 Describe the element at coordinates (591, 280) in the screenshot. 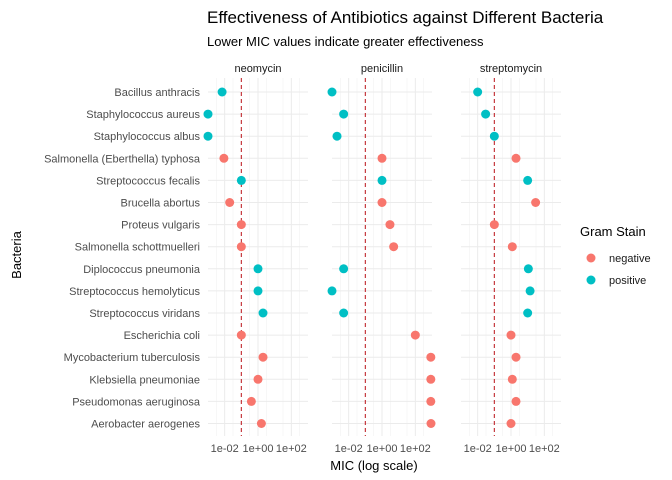

I see `legend-key-positive` at that location.